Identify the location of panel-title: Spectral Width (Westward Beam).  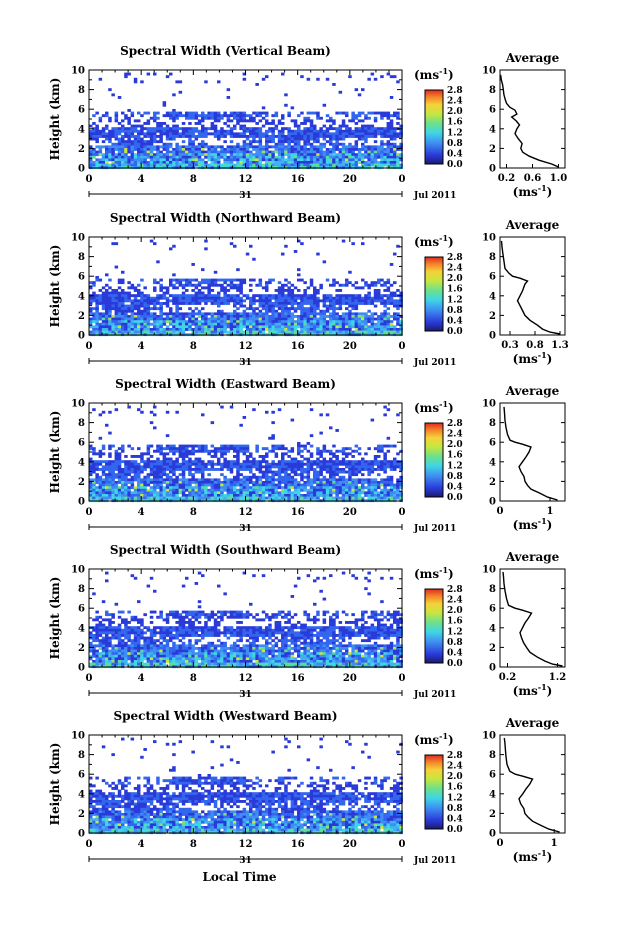
(225, 716).